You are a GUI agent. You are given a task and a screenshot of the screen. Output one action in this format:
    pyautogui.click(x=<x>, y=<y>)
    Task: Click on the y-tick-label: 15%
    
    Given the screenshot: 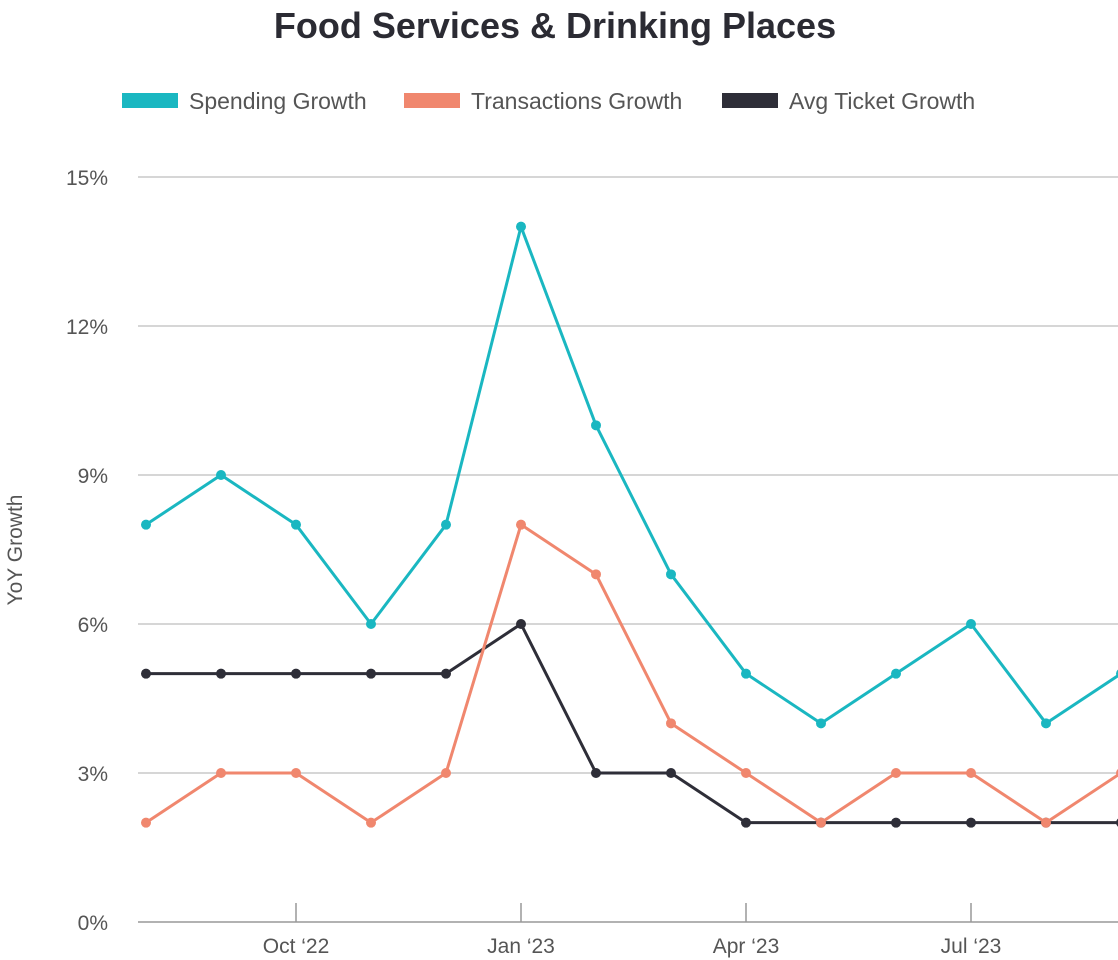 What is the action you would take?
    pyautogui.click(x=87, y=178)
    